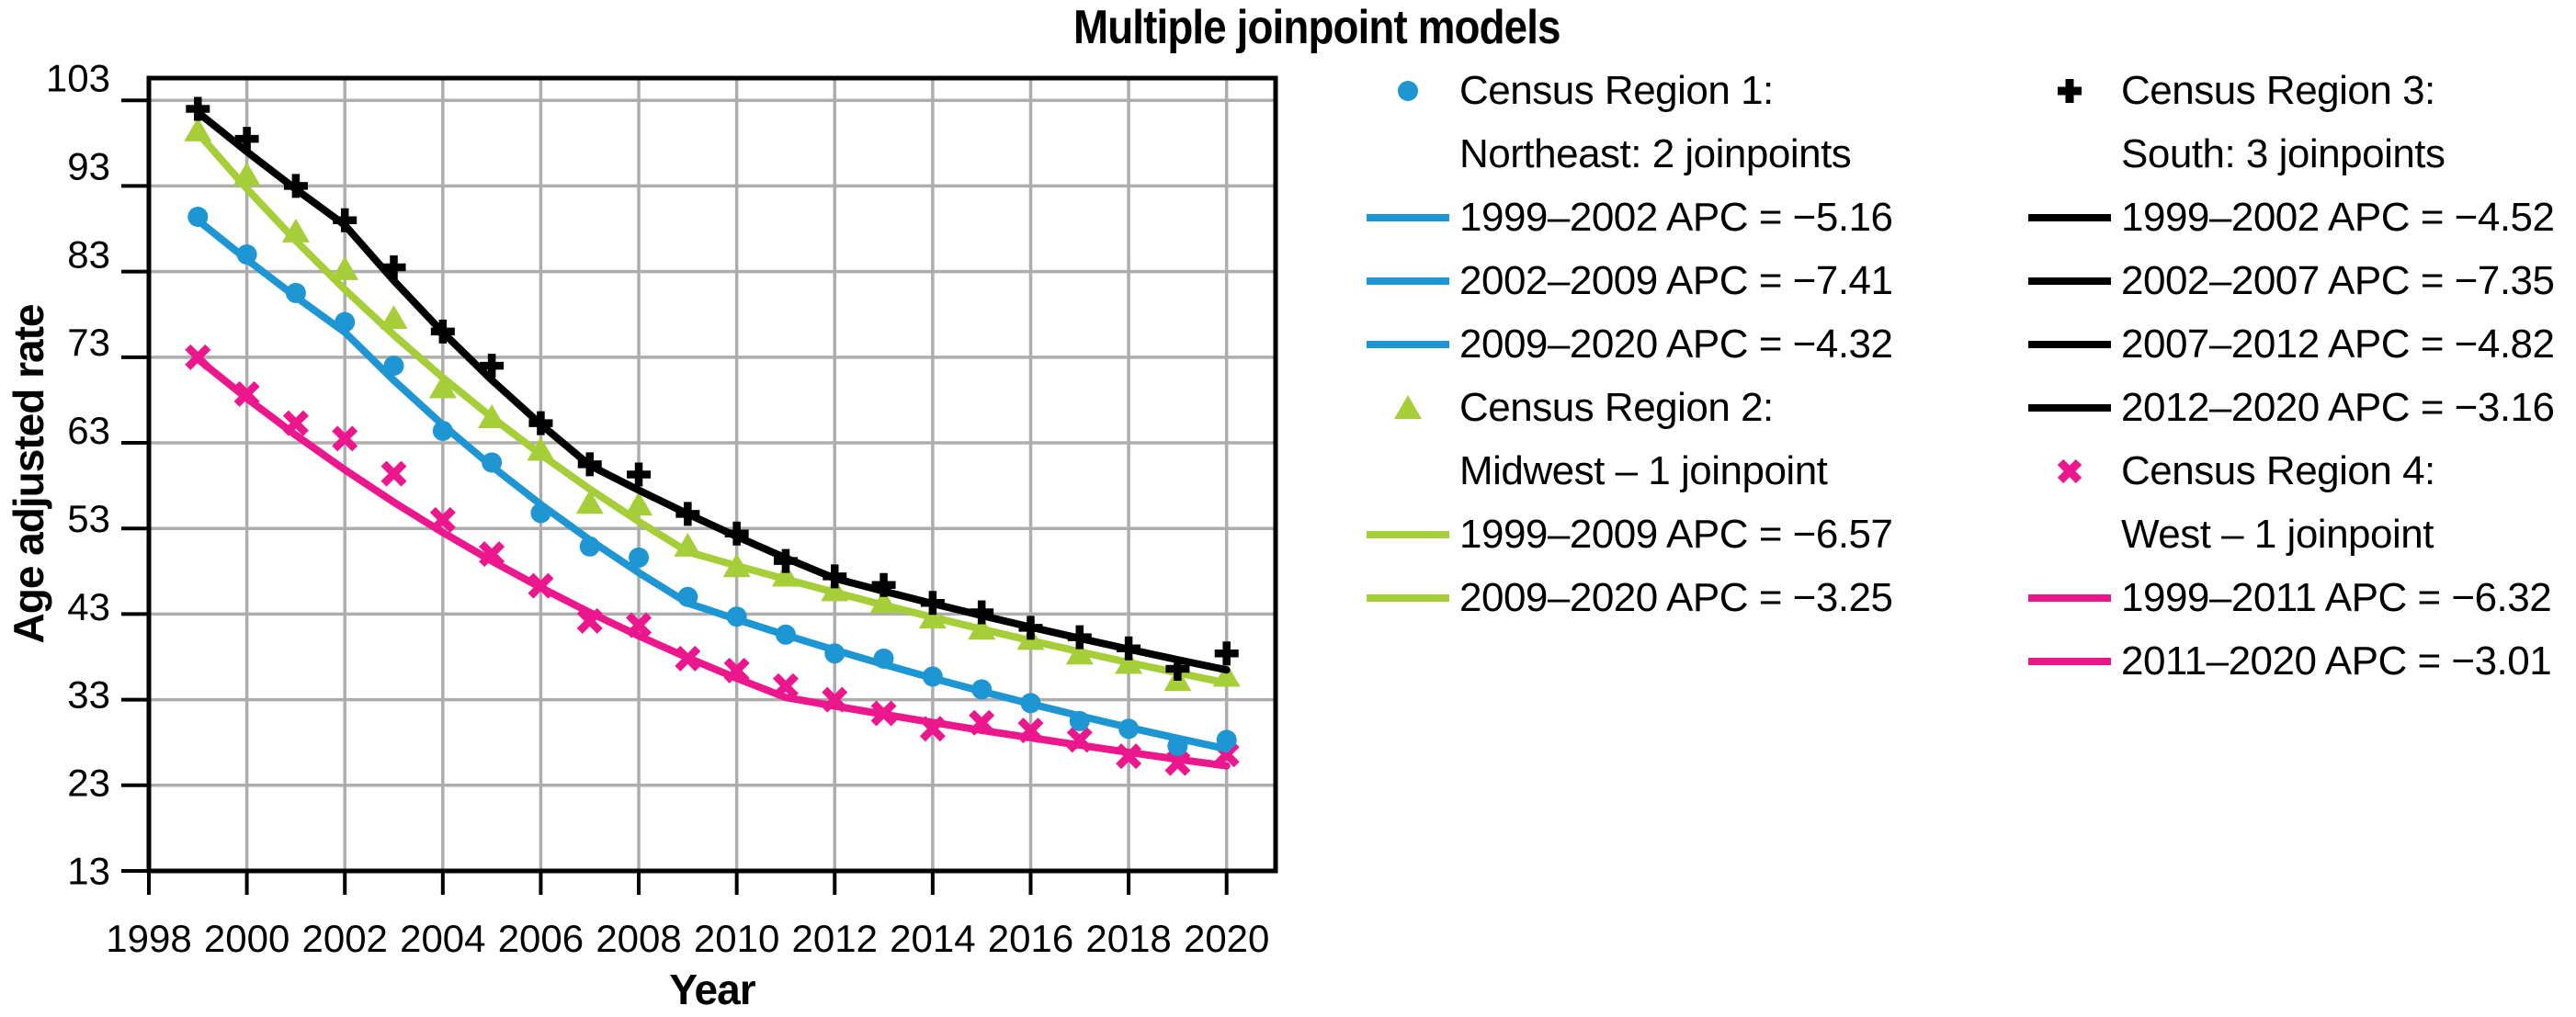 The width and height of the screenshot is (2576, 1017). What do you see at coordinates (835, 938) in the screenshot?
I see `x-tick-label: 2012` at bounding box center [835, 938].